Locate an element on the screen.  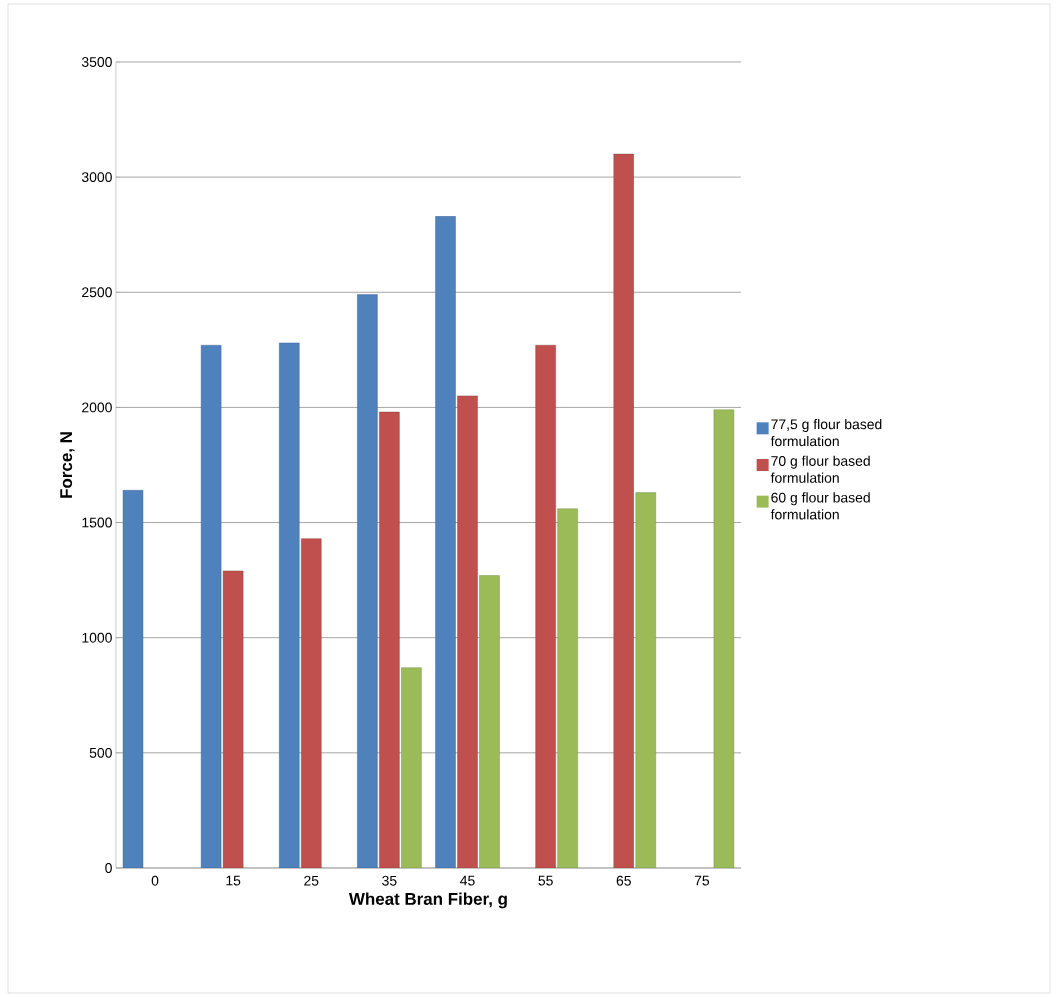
y-tick-label: 1000 is located at coordinates (97, 637).